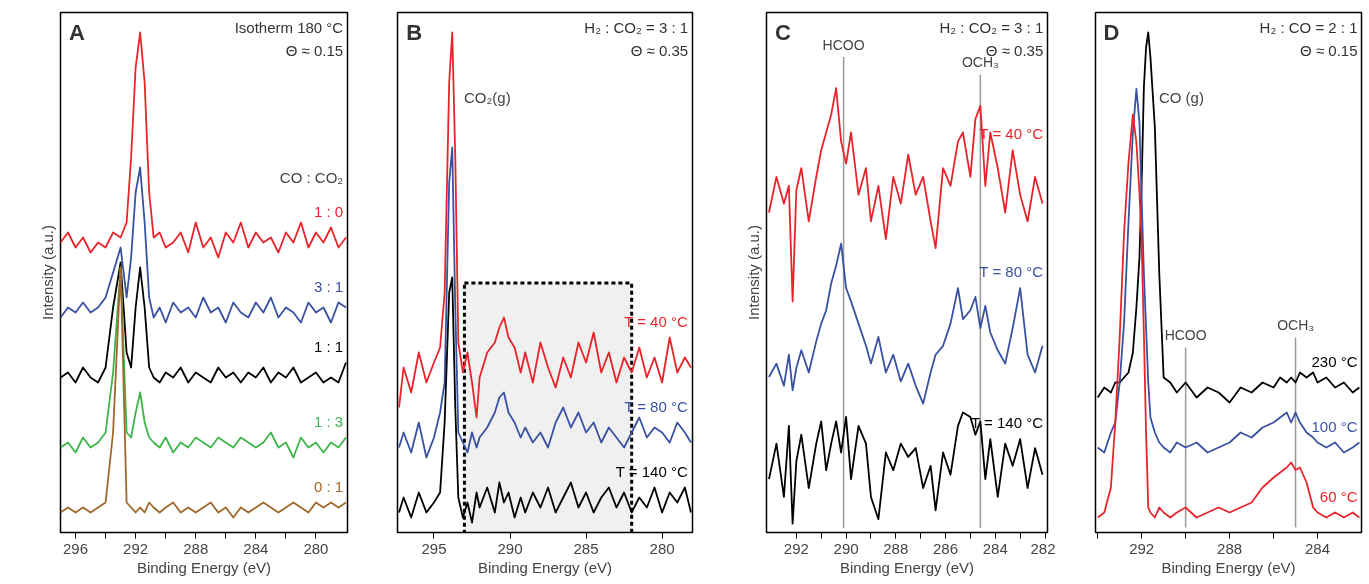  Describe the element at coordinates (329, 211) in the screenshot. I see `series-label: 1 : 0` at that location.